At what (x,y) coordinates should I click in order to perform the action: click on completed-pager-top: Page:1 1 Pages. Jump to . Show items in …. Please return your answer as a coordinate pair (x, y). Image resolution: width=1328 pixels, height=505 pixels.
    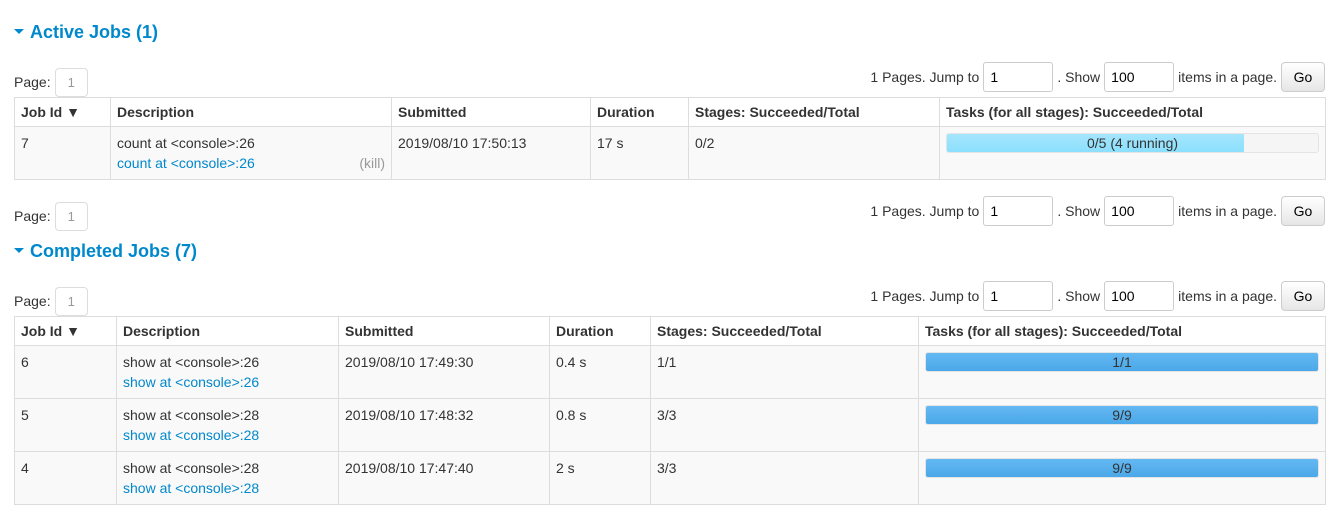
    Looking at the image, I should click on (669, 298).